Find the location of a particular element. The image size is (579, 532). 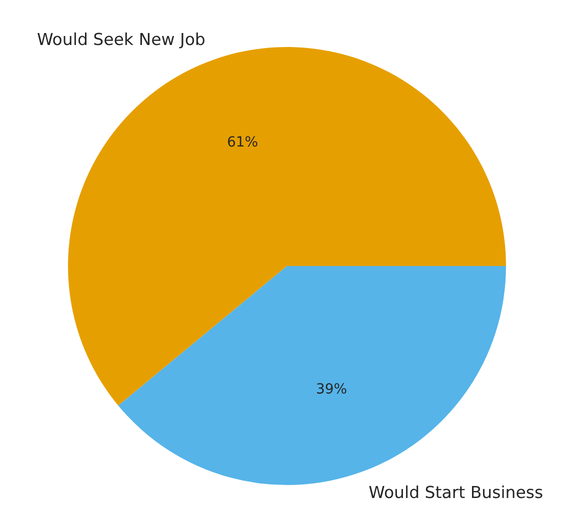

slice-label: Would Start Business is located at coordinates (456, 492).